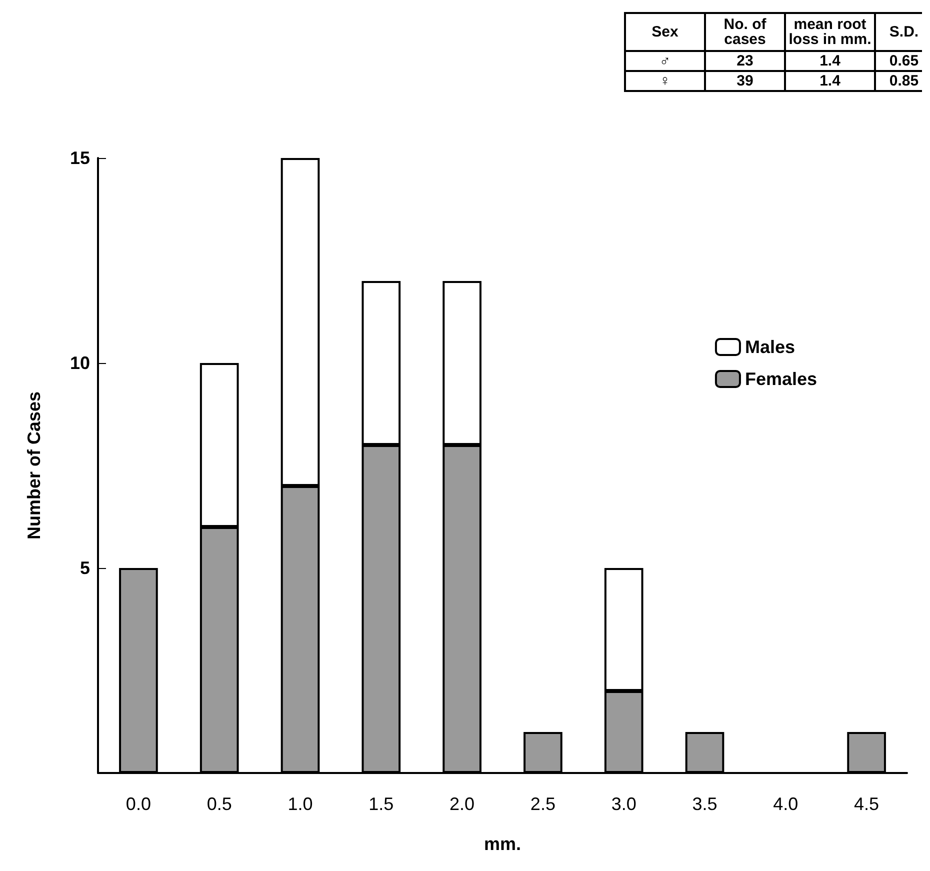 The image size is (930, 871). I want to click on text: 39, so click(745, 81).